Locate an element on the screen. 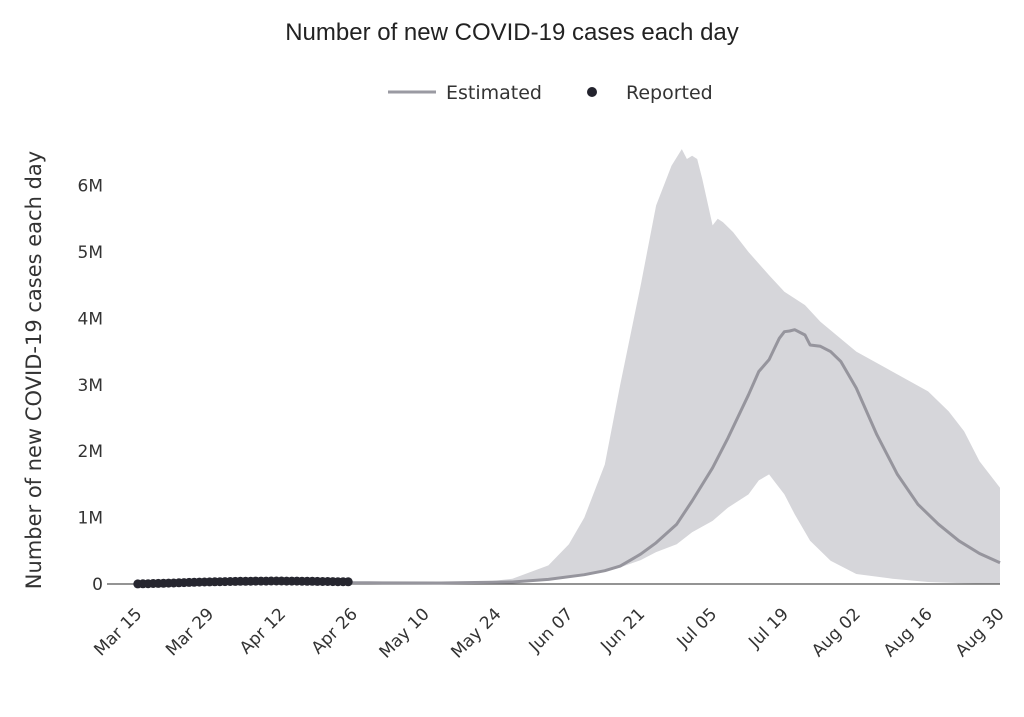 The width and height of the screenshot is (1024, 717). x-tick-label: Jun 21 is located at coordinates (622, 630).